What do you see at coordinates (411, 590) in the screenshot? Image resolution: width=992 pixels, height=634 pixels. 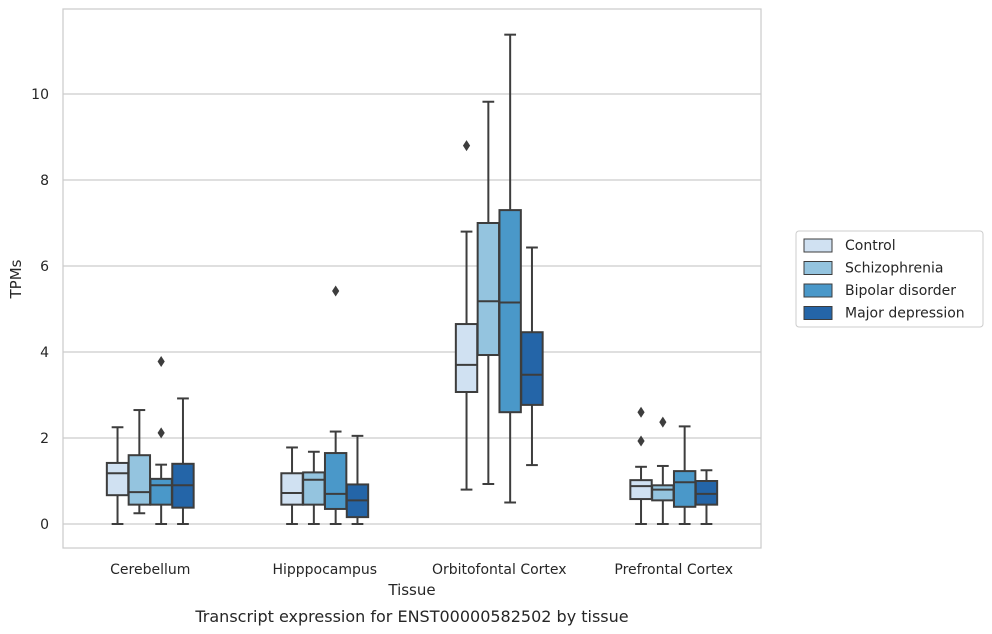 I see `x-axis-label: Tissue` at bounding box center [411, 590].